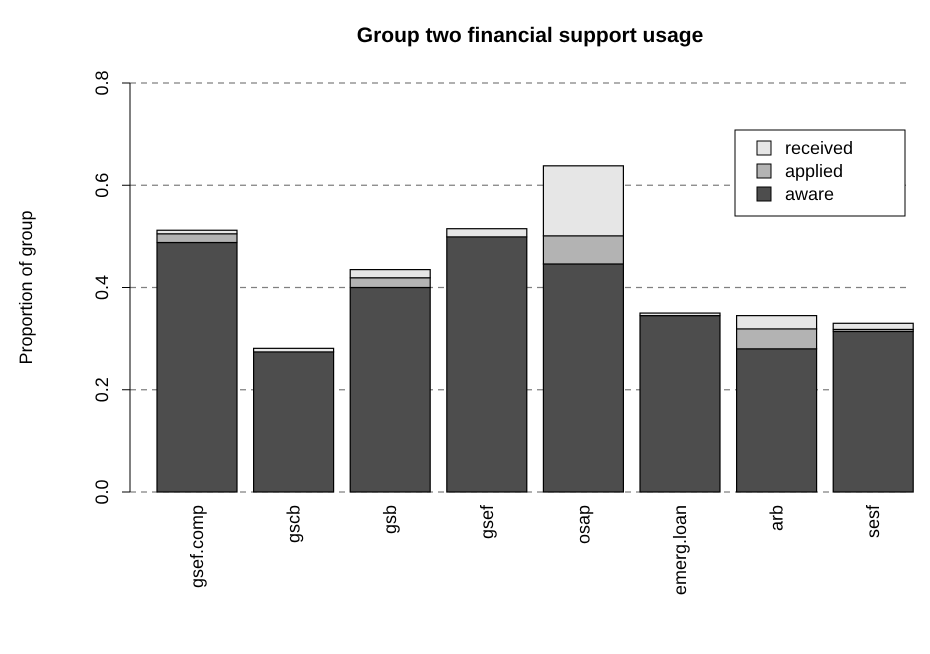  I want to click on x-tick-label: emerg.loan, so click(680, 550).